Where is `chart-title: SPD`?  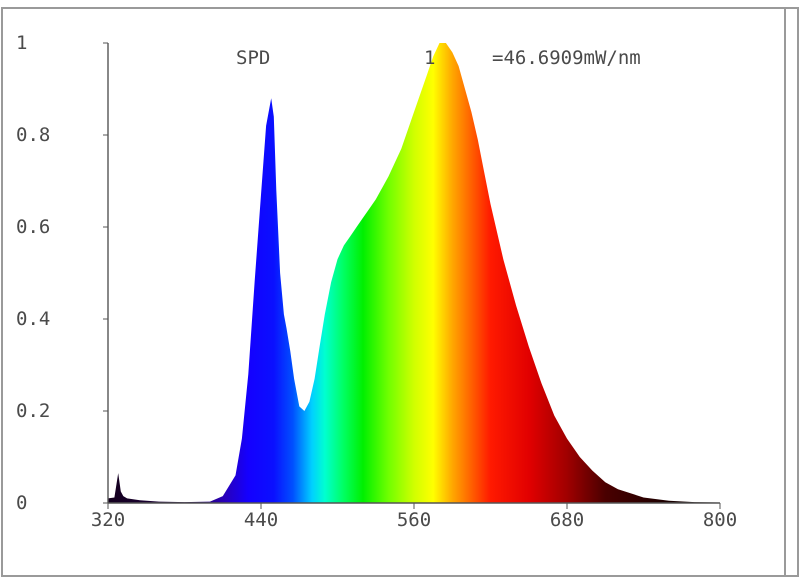
chart-title: SPD is located at coordinates (253, 58).